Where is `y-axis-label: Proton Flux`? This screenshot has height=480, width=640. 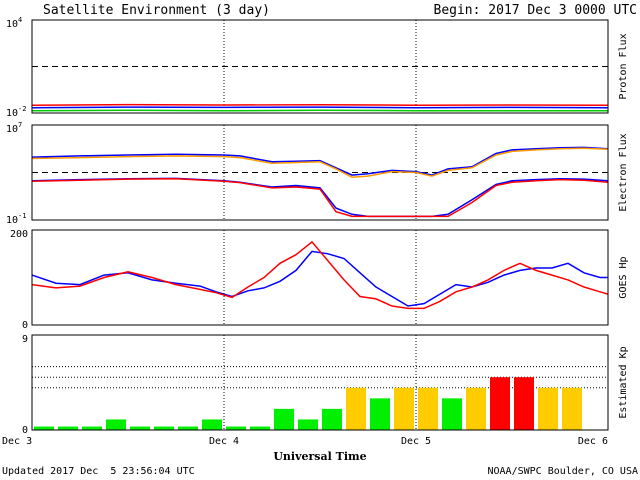 y-axis-label: Proton Flux is located at coordinates (623, 66).